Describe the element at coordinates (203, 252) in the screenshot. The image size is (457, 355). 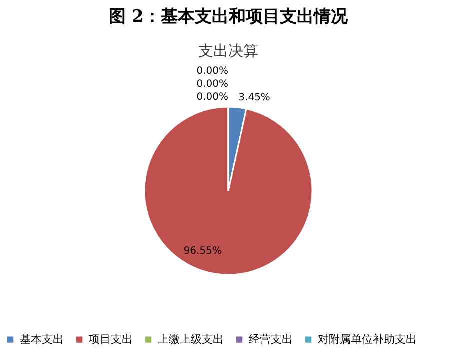
I see `data-label: 96.55%` at that location.